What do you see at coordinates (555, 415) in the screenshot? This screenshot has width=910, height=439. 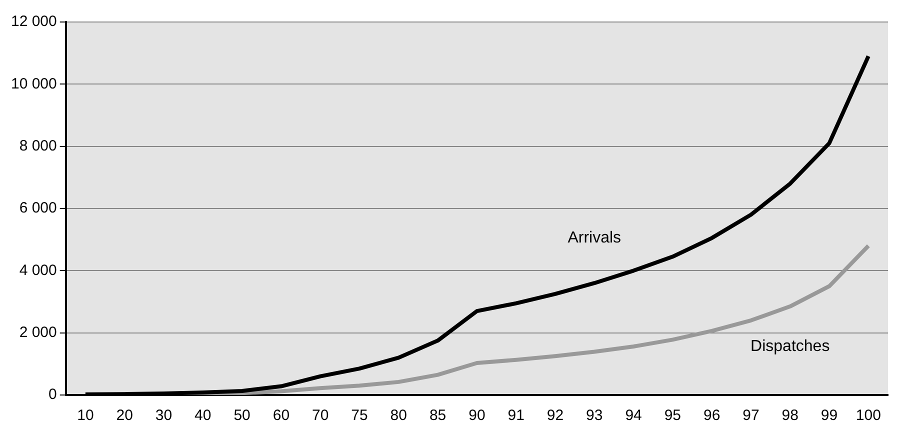 I see `x-tick-label: 92` at bounding box center [555, 415].